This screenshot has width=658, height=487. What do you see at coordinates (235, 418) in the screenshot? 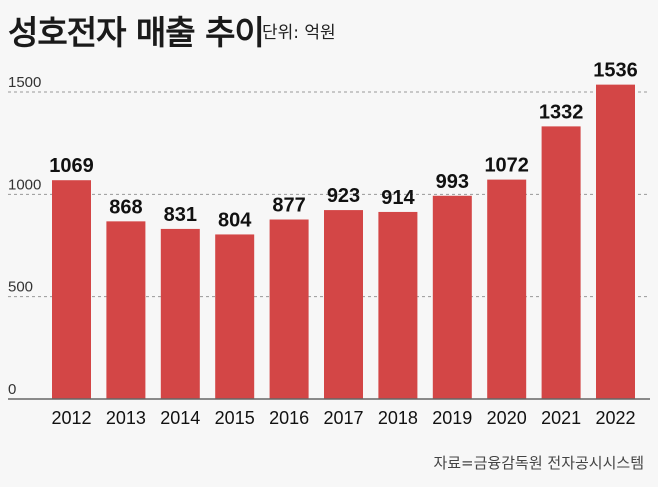
I see `x-tick-label: 2015` at bounding box center [235, 418].